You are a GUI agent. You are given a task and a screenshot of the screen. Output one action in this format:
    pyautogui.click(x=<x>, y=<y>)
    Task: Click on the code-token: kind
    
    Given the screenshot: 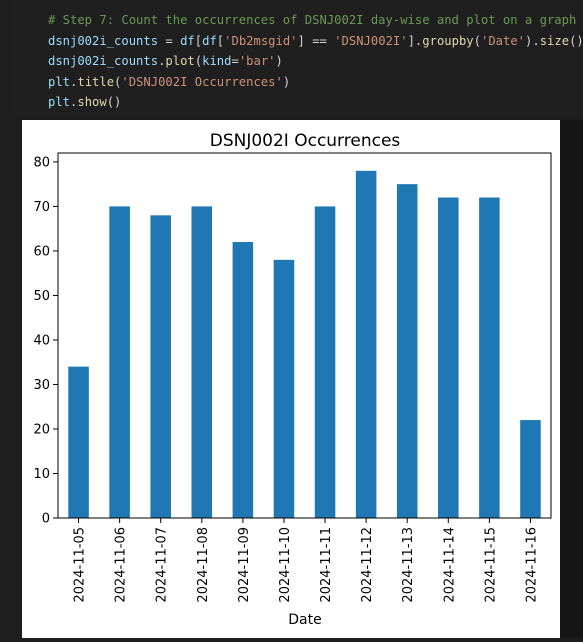 What is the action you would take?
    pyautogui.click(x=217, y=61)
    